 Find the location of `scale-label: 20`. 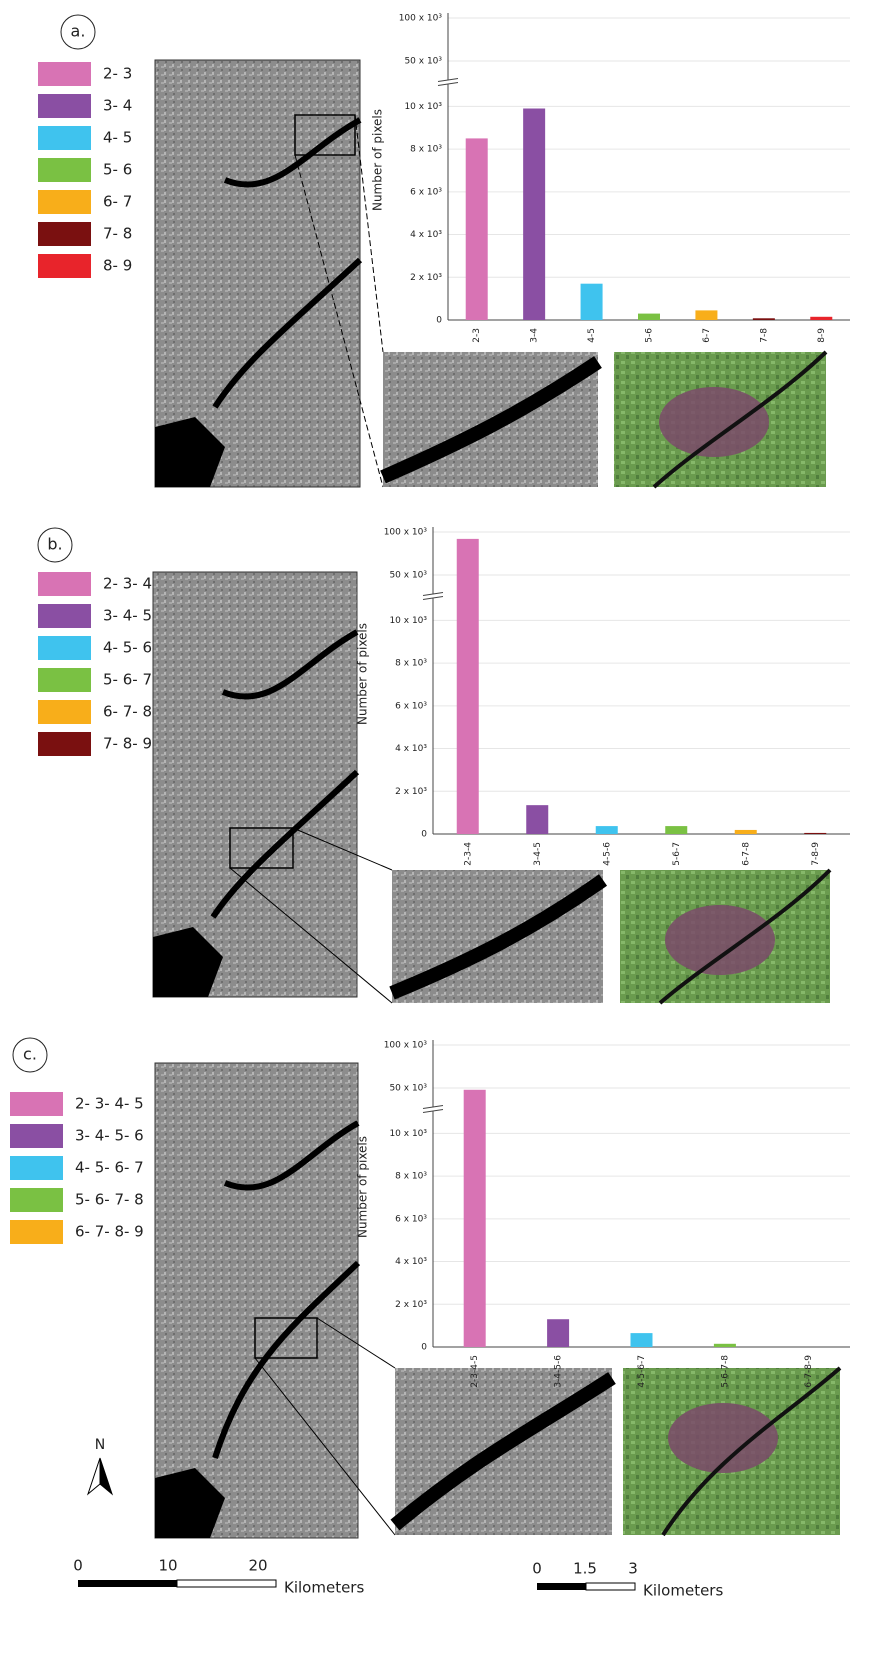

scale-label: 20 is located at coordinates (257, 1566).